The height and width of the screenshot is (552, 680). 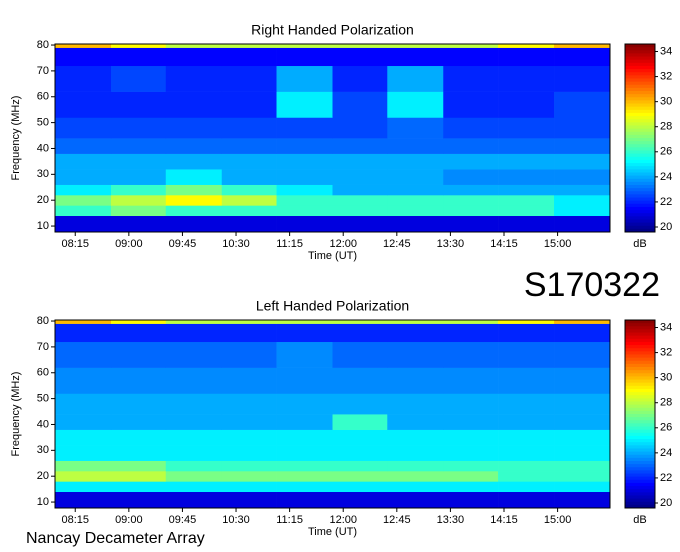 I want to click on x-tick-label: 09:00, so click(x=129, y=244).